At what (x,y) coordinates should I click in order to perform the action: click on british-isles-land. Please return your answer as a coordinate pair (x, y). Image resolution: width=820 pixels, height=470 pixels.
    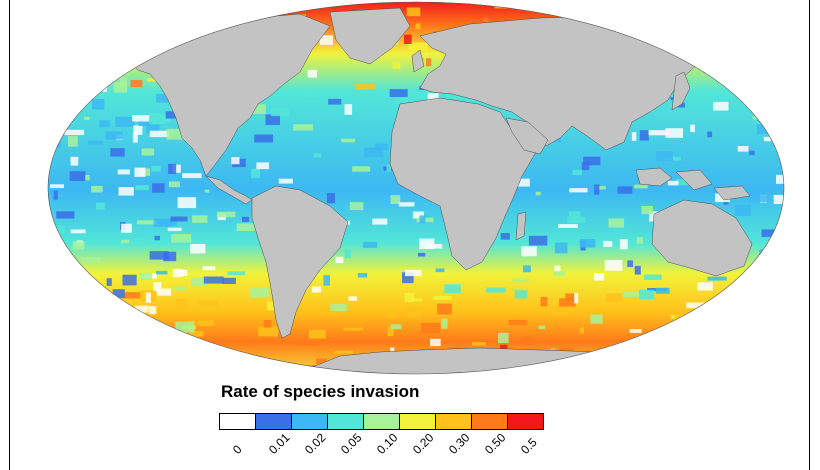
    Looking at the image, I should click on (418, 61).